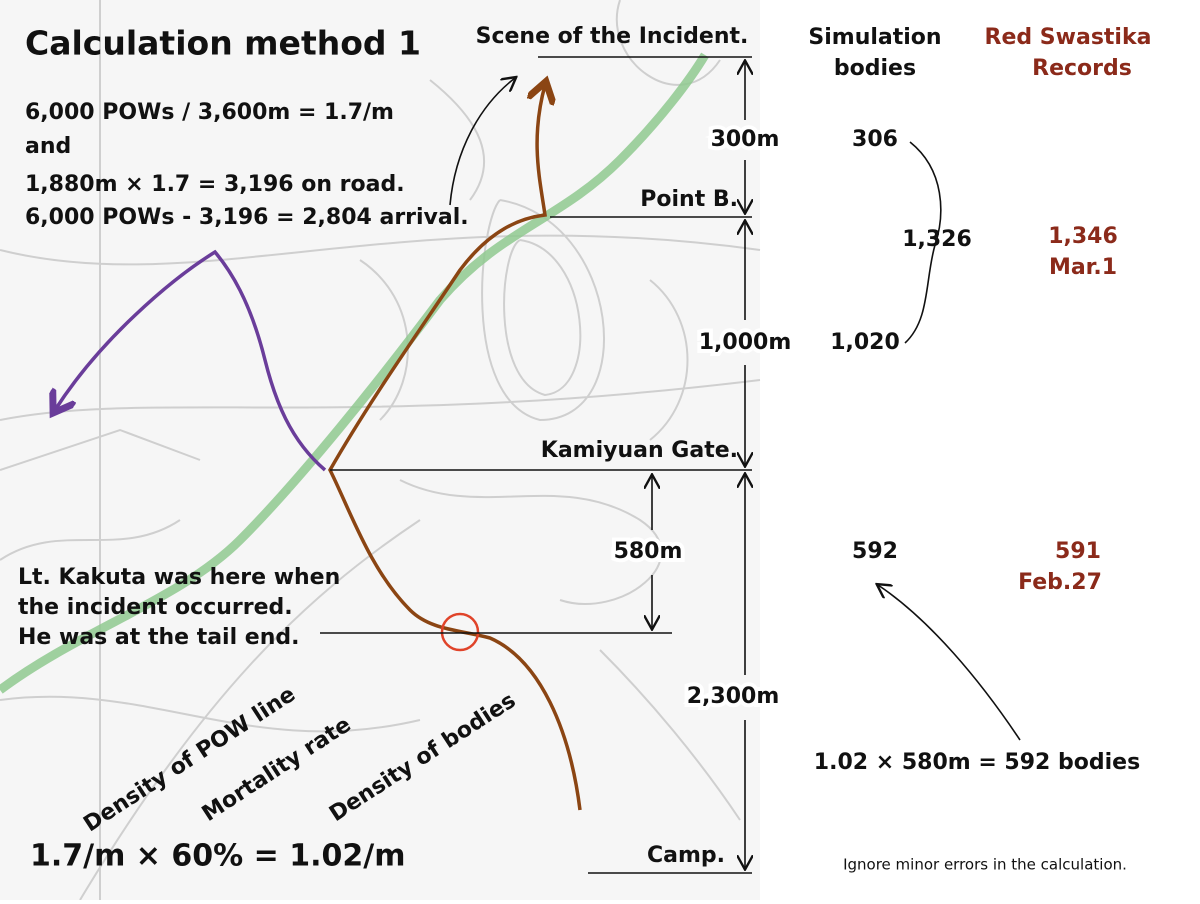 This screenshot has height=904, width=1200. What do you see at coordinates (155, 607) in the screenshot?
I see `kakuta-note: the incident occurred.` at bounding box center [155, 607].